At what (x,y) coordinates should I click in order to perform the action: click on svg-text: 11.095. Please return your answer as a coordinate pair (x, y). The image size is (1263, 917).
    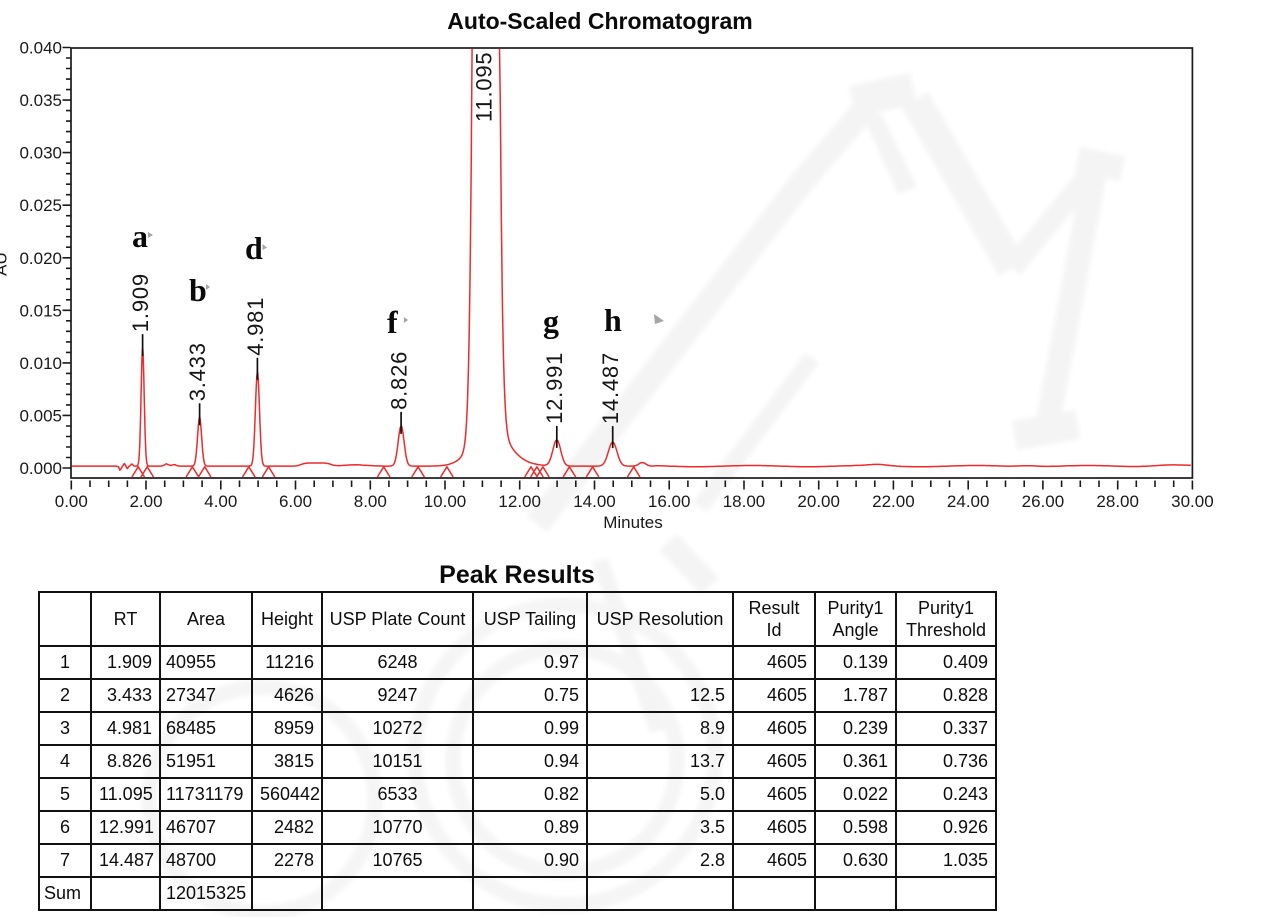
    Looking at the image, I should click on (483, 87).